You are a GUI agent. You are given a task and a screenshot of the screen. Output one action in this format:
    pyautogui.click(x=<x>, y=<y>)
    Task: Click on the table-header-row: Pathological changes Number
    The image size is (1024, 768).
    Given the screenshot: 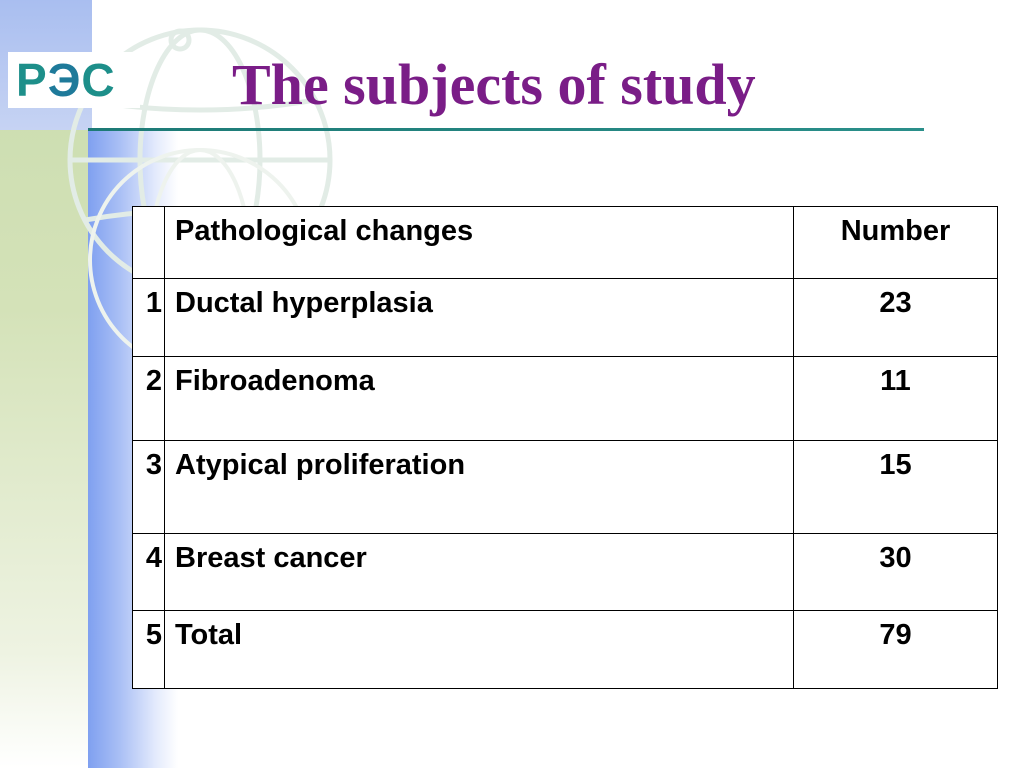 What is the action you would take?
    pyautogui.click(x=565, y=242)
    